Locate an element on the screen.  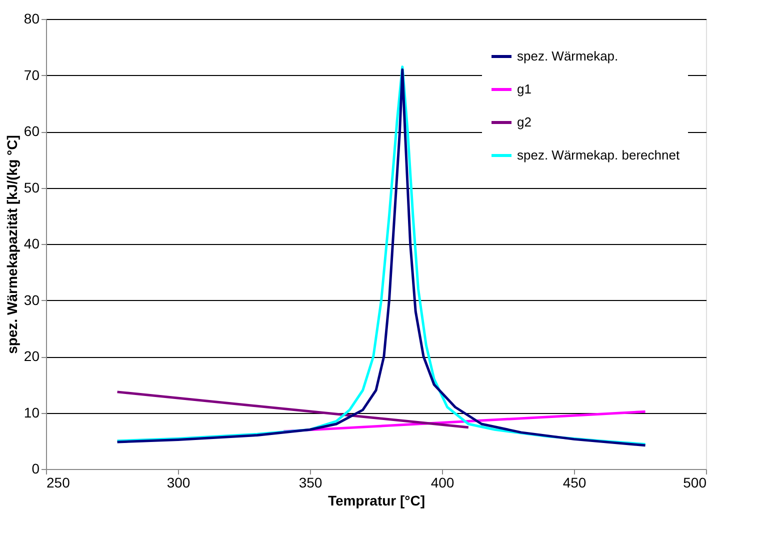
legend-label: g2 is located at coordinates (524, 122).